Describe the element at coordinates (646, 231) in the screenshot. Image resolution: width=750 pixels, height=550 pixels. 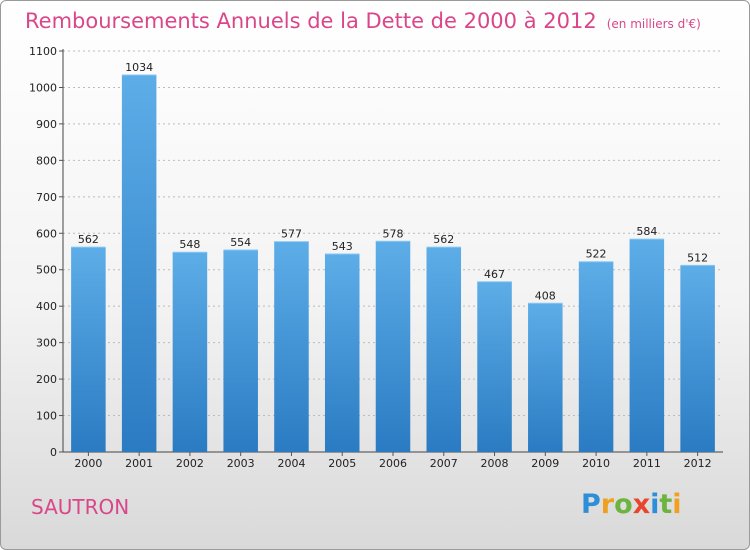
I see `bar-value-label: 584` at that location.